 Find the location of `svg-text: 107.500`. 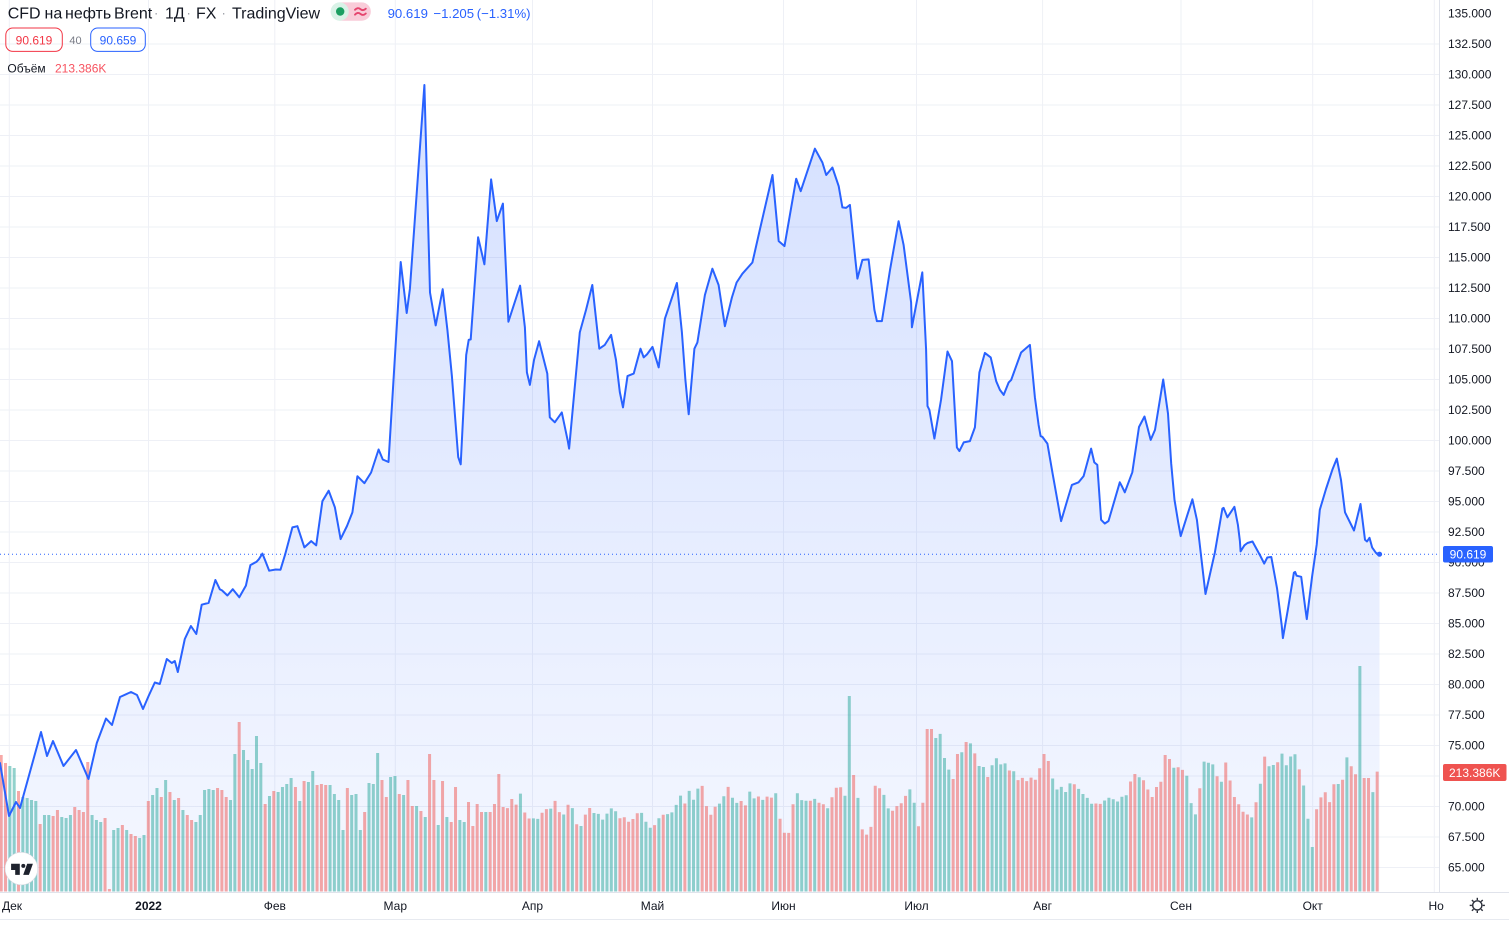

svg-text: 107.500 is located at coordinates (1470, 349).